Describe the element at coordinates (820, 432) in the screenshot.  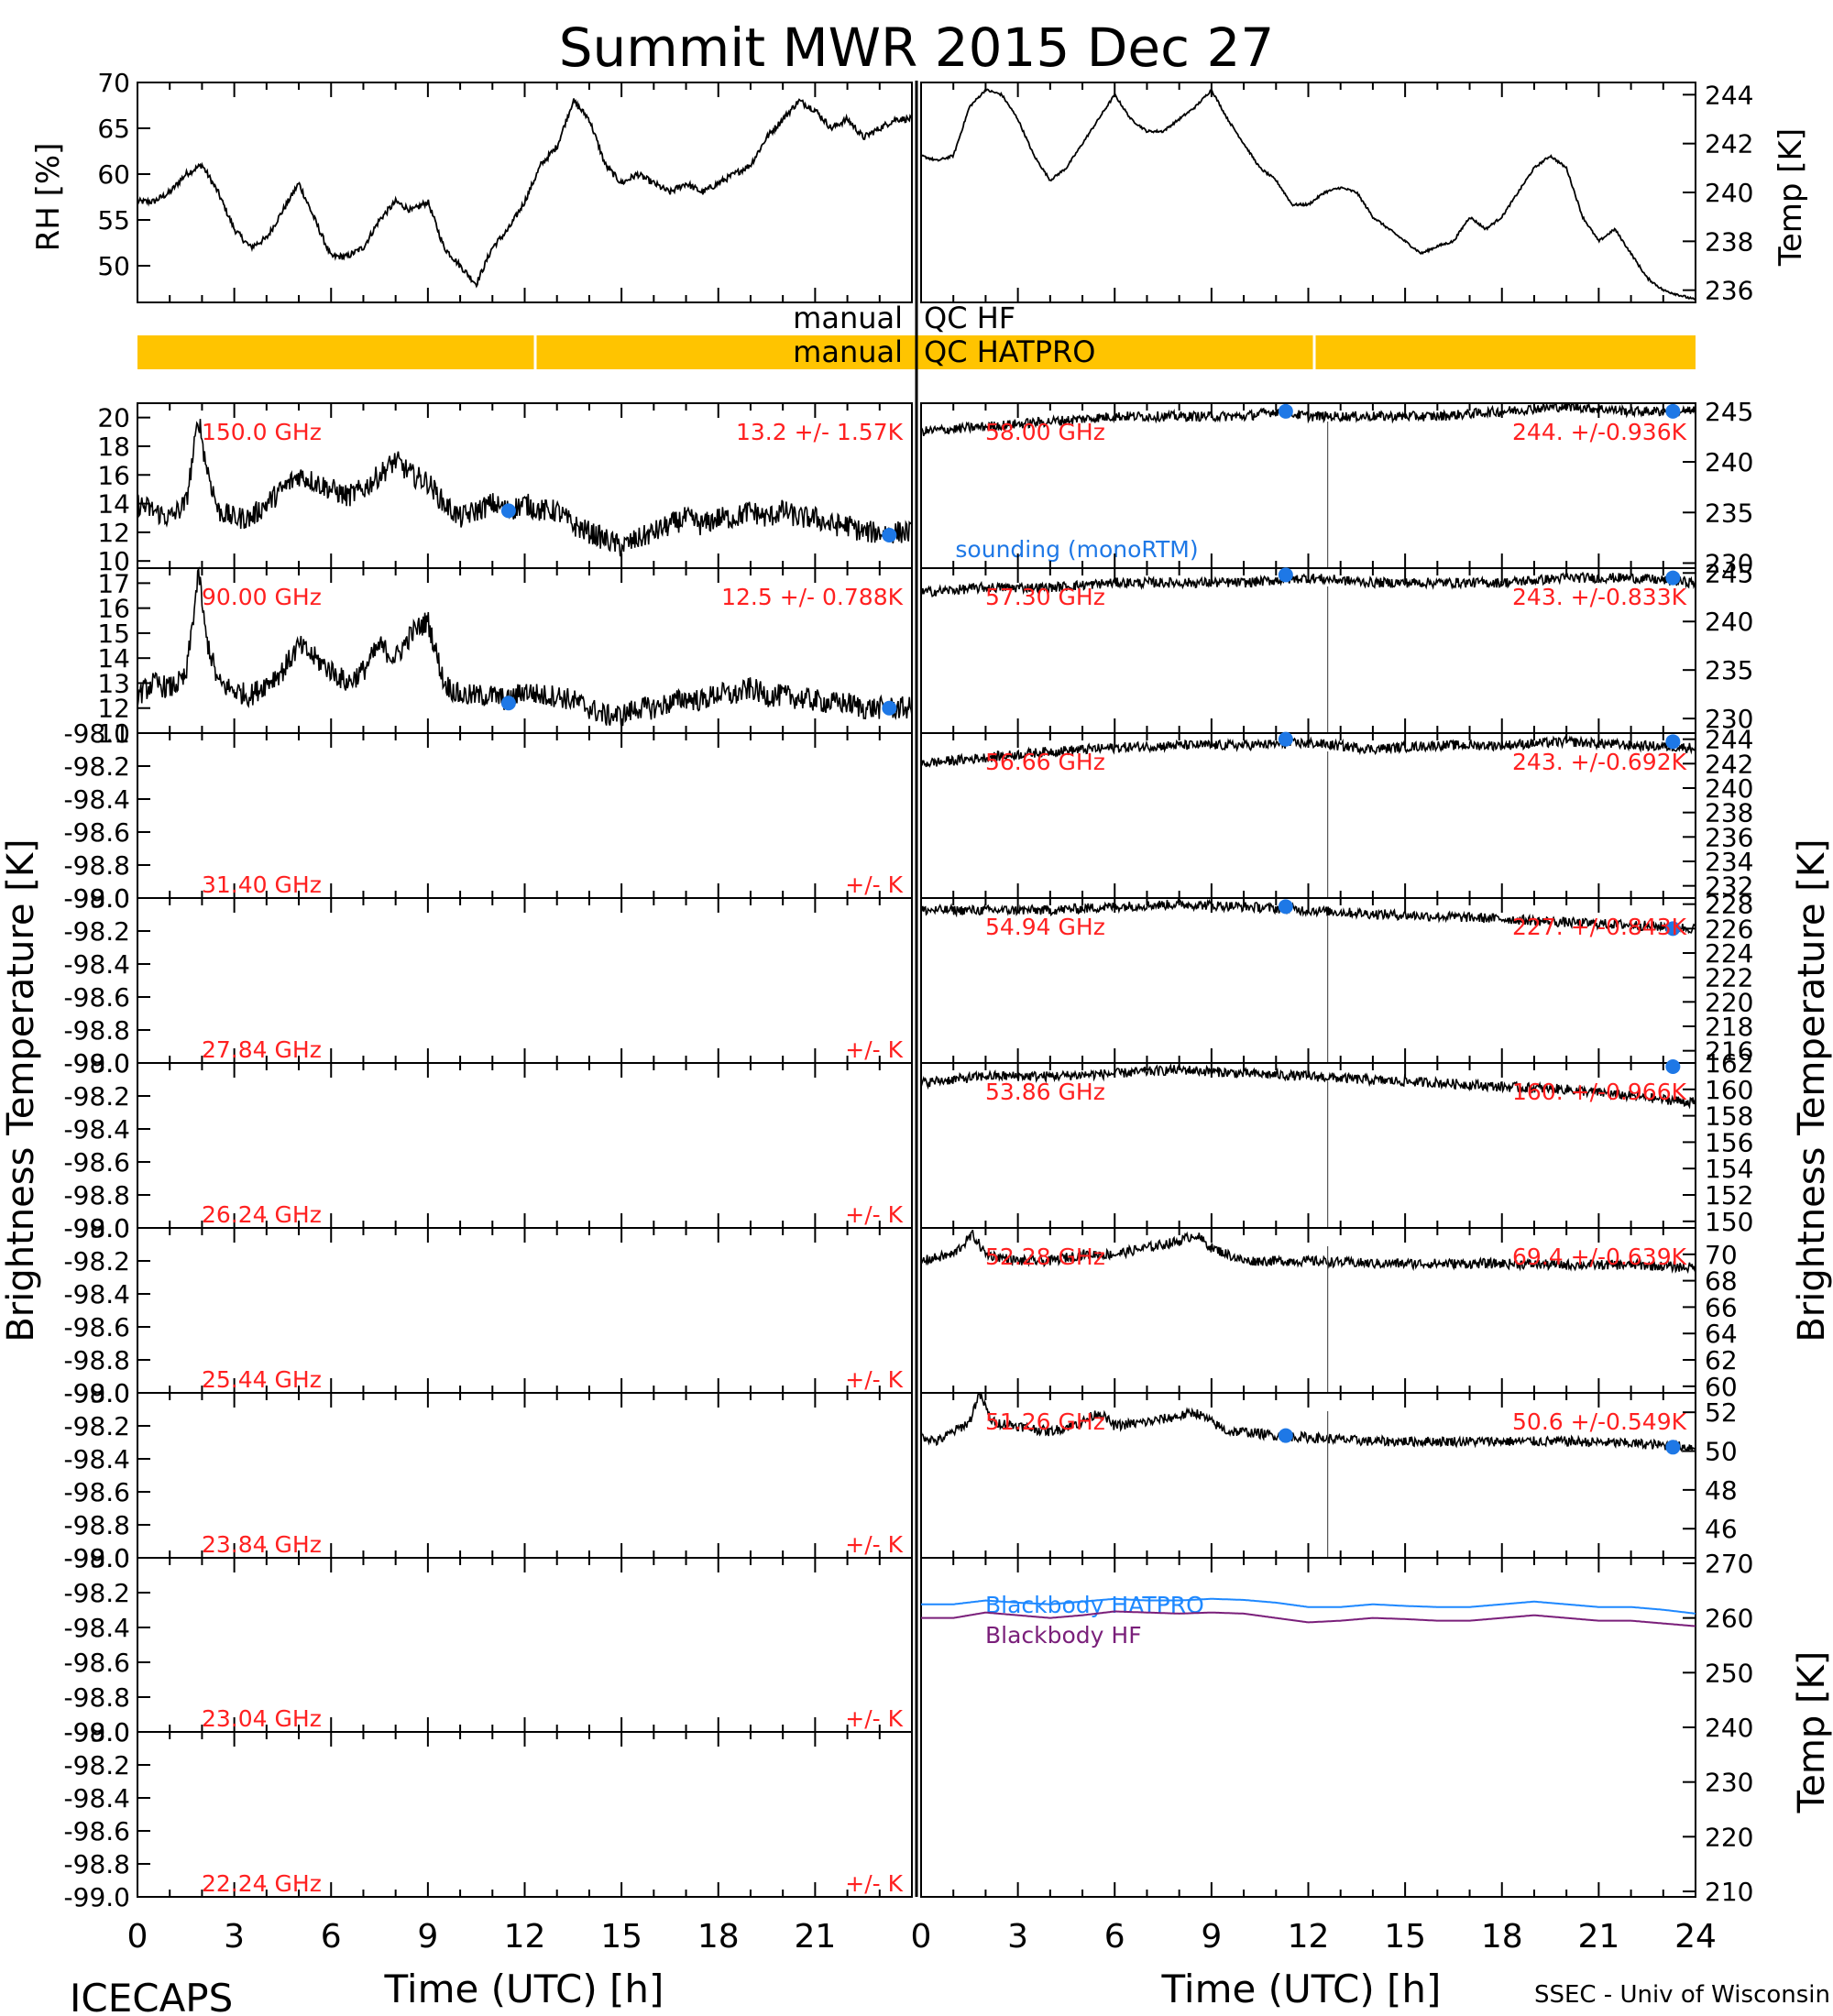
I see `stats-label: 13.2 +/- 1.57K` at that location.